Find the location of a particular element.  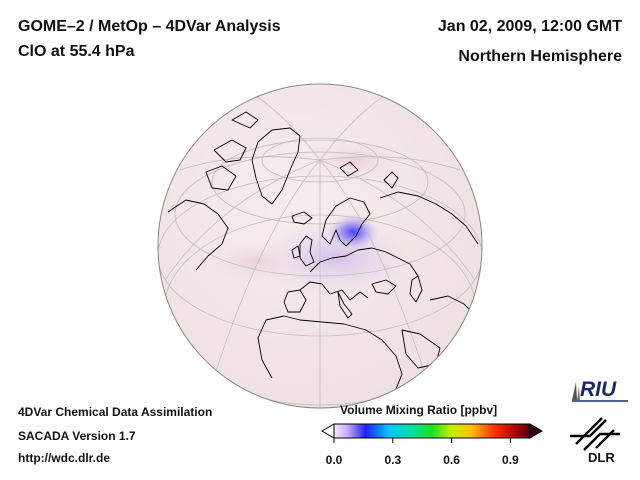

colorbar-gradient is located at coordinates (432, 431).